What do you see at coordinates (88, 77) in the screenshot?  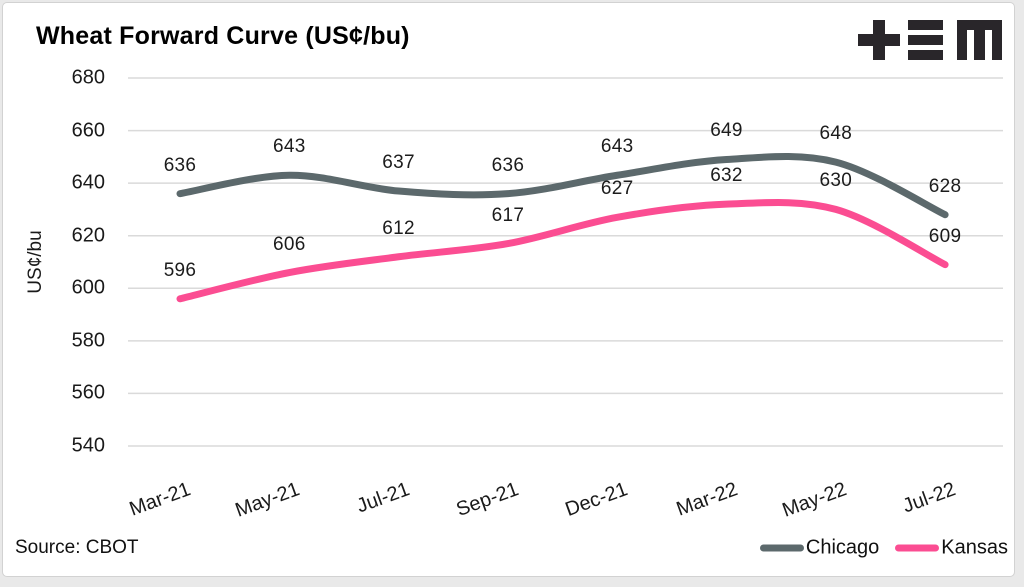 I see `y-tick-label: 680` at bounding box center [88, 77].